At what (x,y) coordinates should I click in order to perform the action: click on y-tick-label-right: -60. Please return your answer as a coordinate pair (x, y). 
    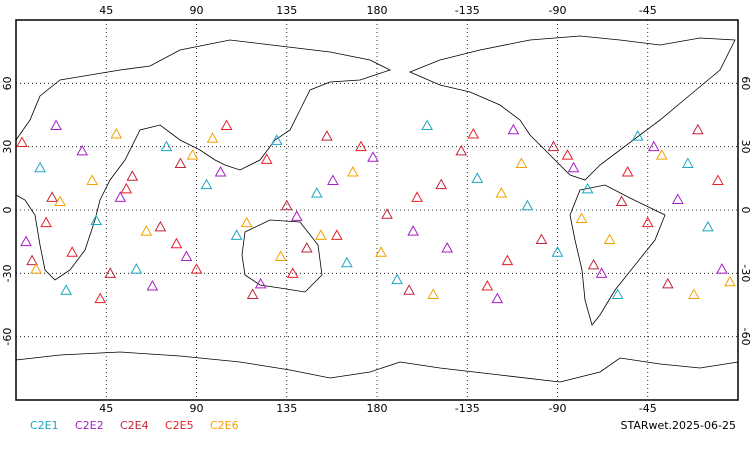
    Looking at the image, I should click on (744, 337).